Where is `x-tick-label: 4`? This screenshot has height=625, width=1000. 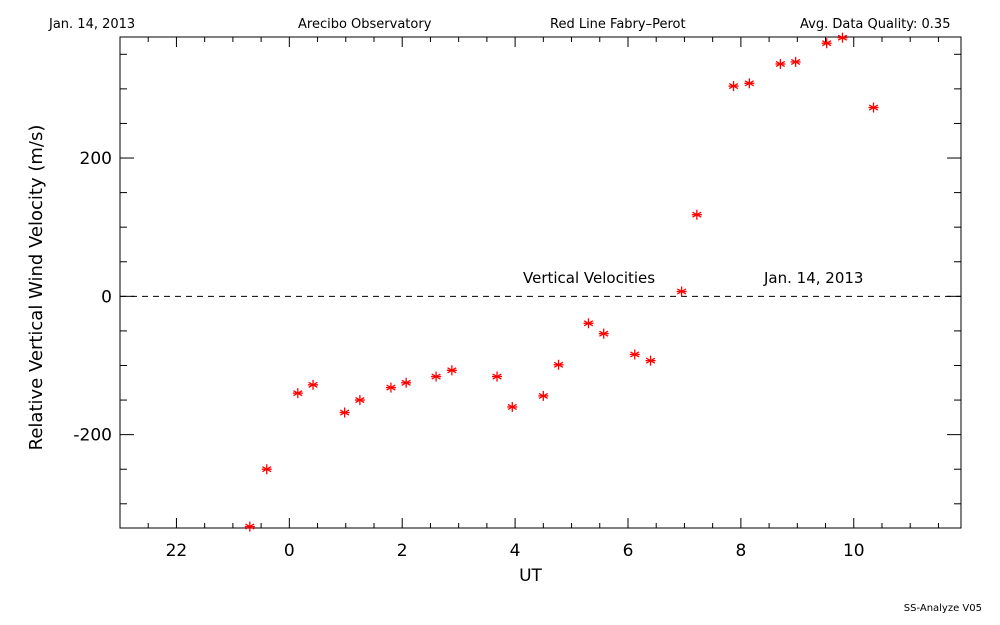
x-tick-label: 4 is located at coordinates (515, 551).